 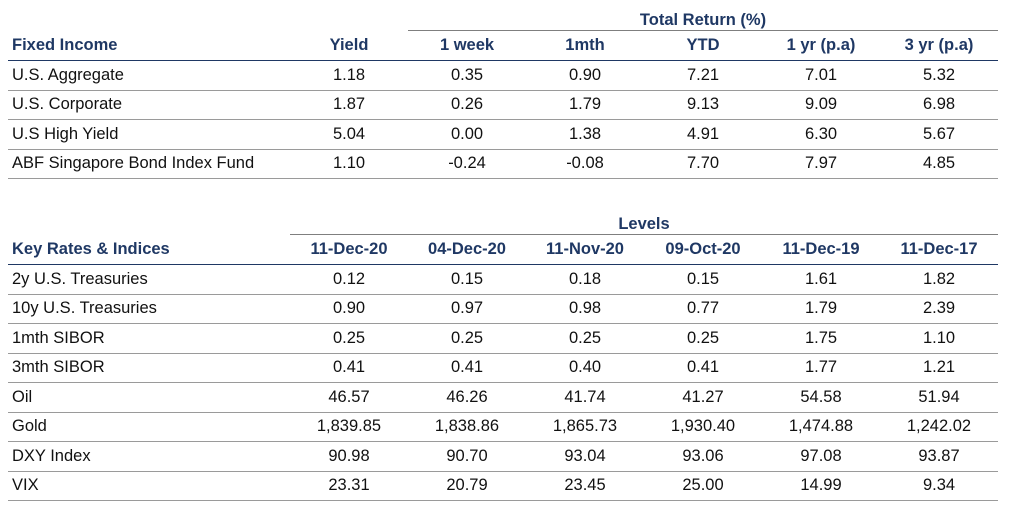 What do you see at coordinates (149, 486) in the screenshot?
I see `row-label: VIX` at bounding box center [149, 486].